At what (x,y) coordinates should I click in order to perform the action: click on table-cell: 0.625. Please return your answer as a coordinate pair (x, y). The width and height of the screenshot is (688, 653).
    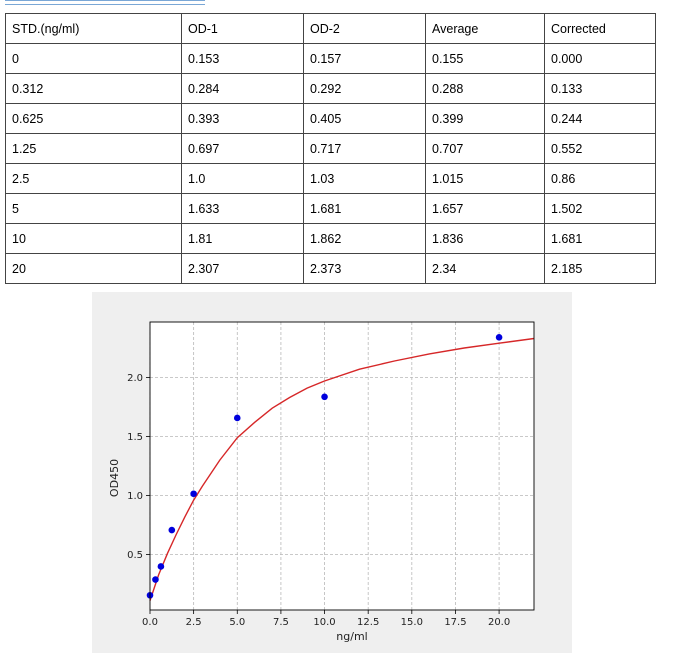
    Looking at the image, I should click on (93, 118).